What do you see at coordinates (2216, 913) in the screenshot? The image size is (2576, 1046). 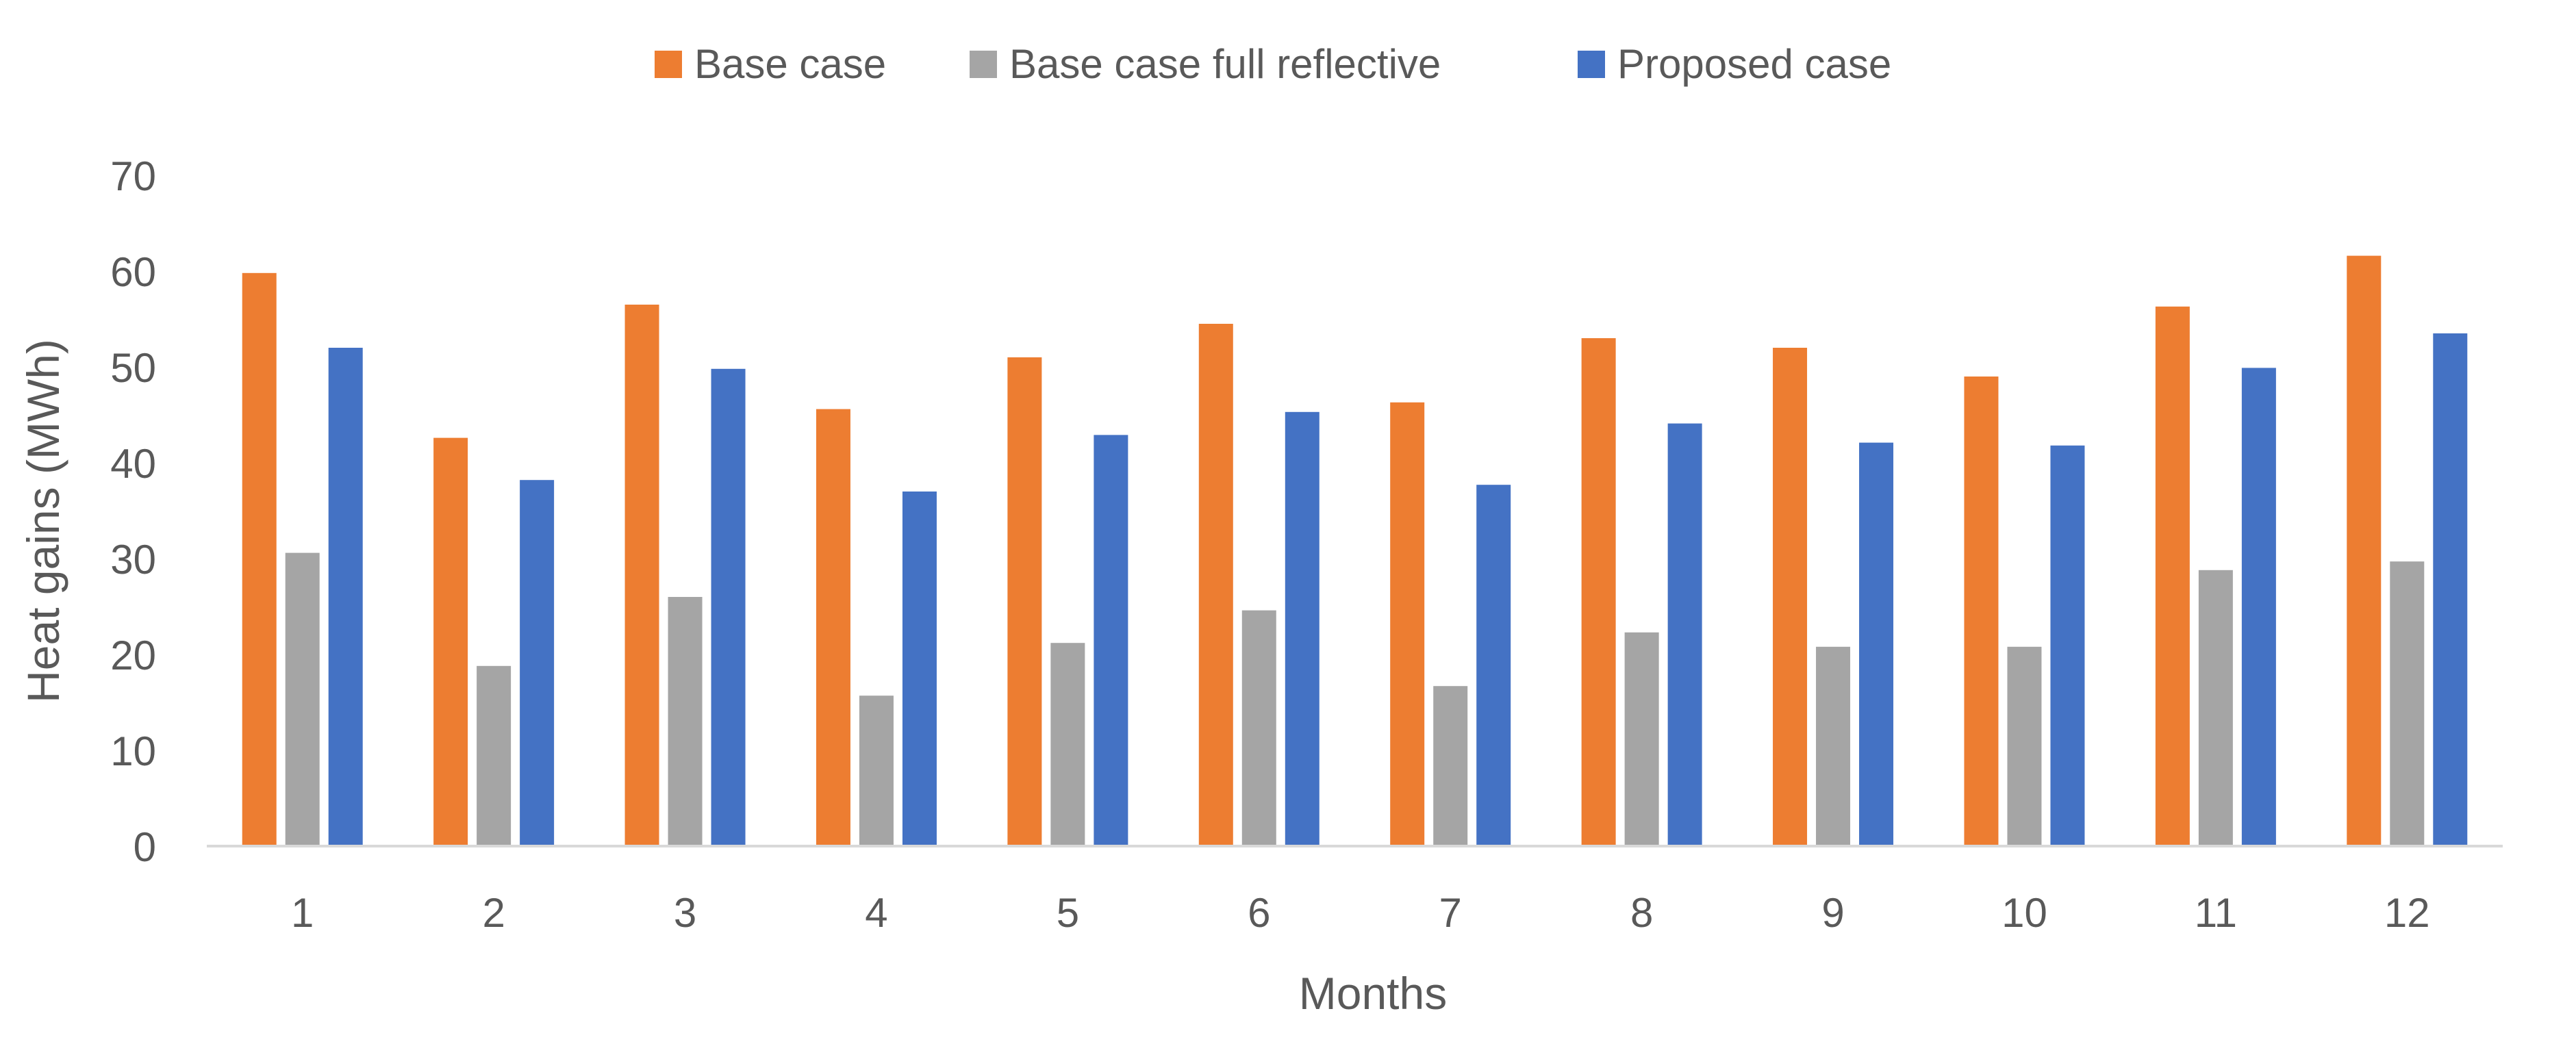 I see `x-tick-label: 11` at bounding box center [2216, 913].